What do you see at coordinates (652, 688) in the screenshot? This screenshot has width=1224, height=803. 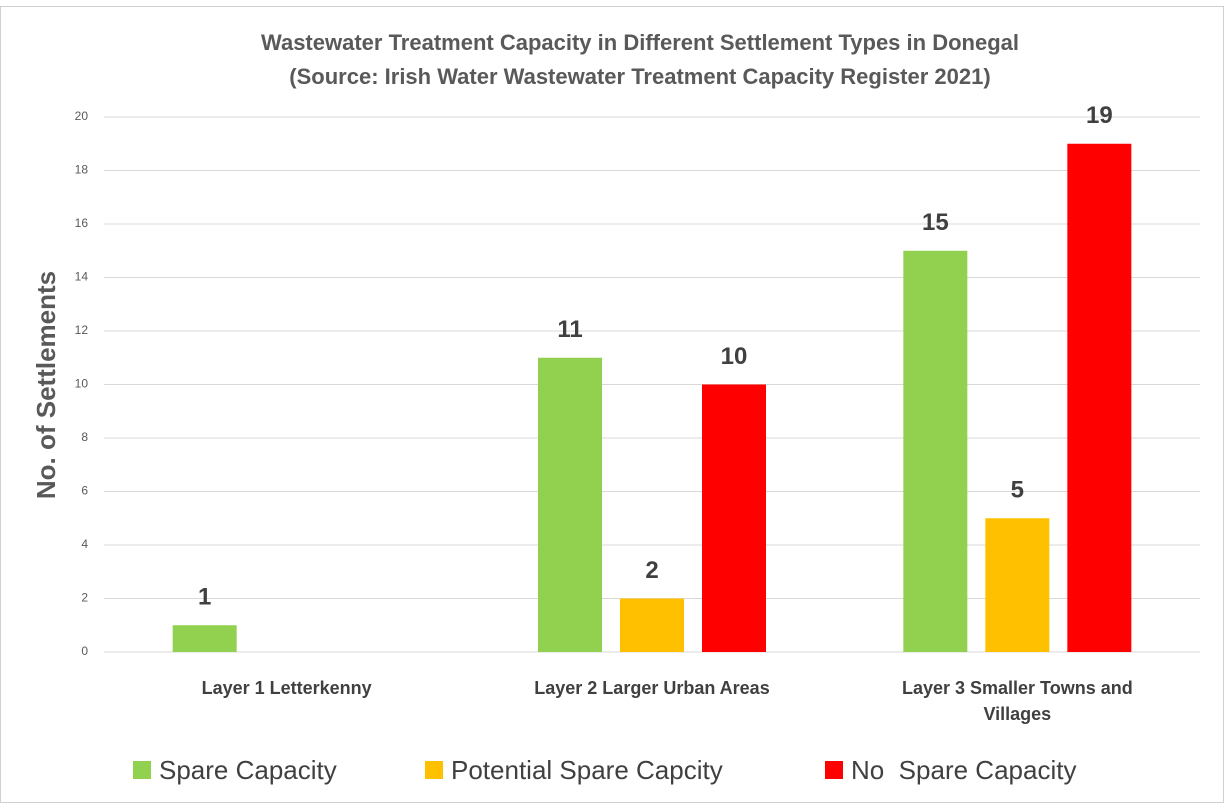 I see `x-tick-label: Layer 2 Larger Urban Areas` at bounding box center [652, 688].